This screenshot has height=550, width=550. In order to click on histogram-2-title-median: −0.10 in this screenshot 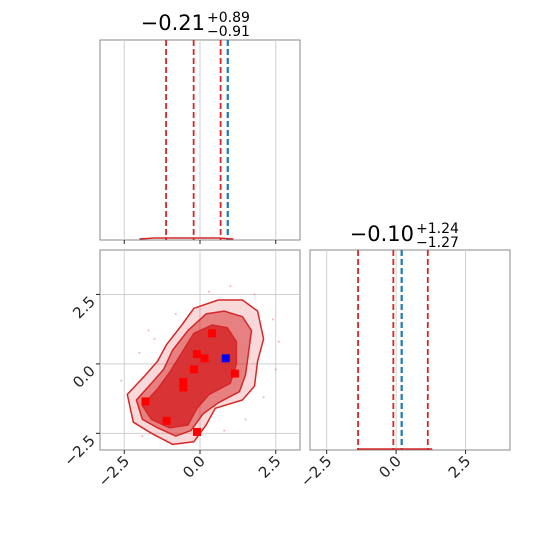, I will do `click(382, 234)`.